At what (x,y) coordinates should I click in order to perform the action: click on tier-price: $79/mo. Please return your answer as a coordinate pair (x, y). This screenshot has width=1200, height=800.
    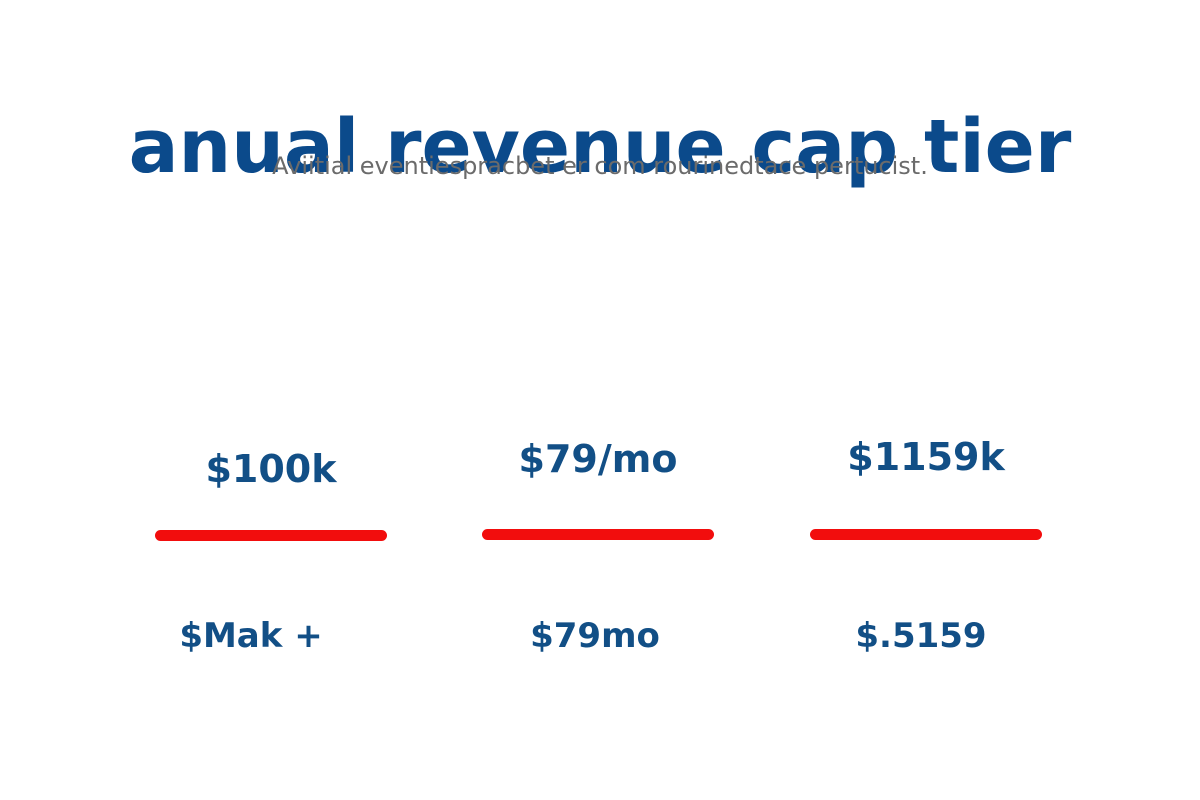
    Looking at the image, I should click on (598, 459).